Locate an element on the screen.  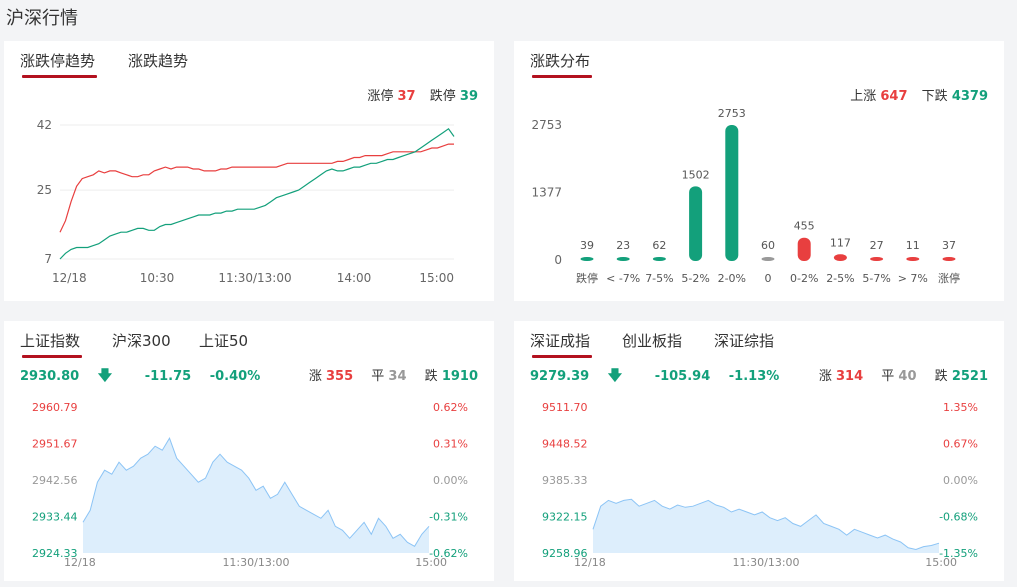
sh-change-pct: -0.40% is located at coordinates (235, 376).